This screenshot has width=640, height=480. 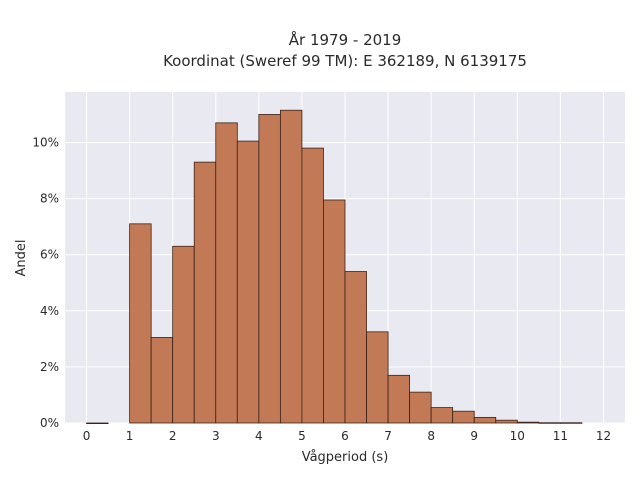 I want to click on x-tick-label-10: 10, so click(x=517, y=436).